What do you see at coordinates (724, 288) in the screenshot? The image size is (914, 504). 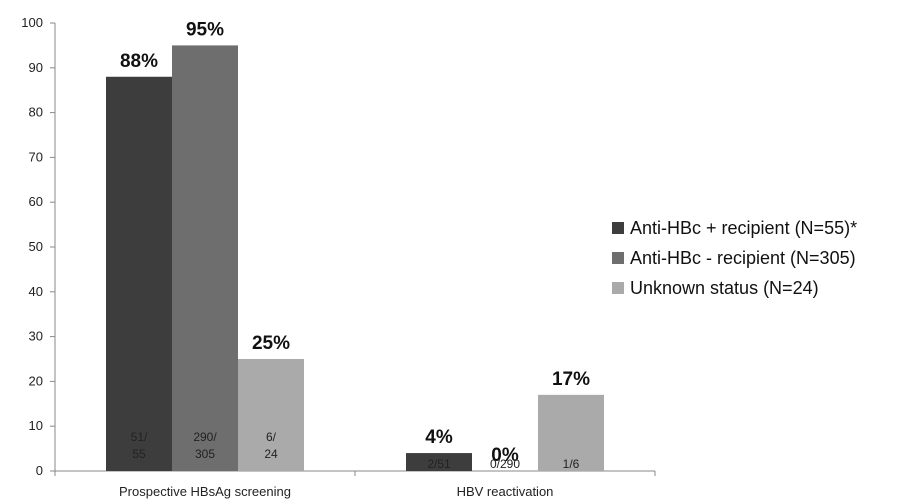 I see `legend-label: Unknown status (N=24)` at bounding box center [724, 288].